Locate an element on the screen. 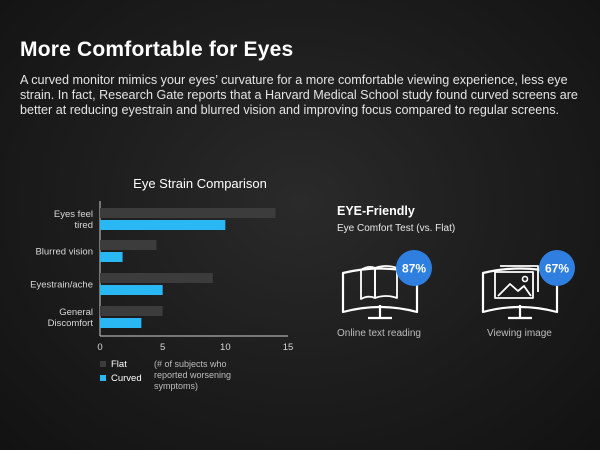  category-label: Eyestrain/ache is located at coordinates (61, 285).